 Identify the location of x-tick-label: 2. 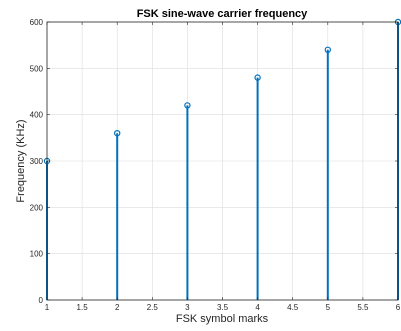
(117, 307).